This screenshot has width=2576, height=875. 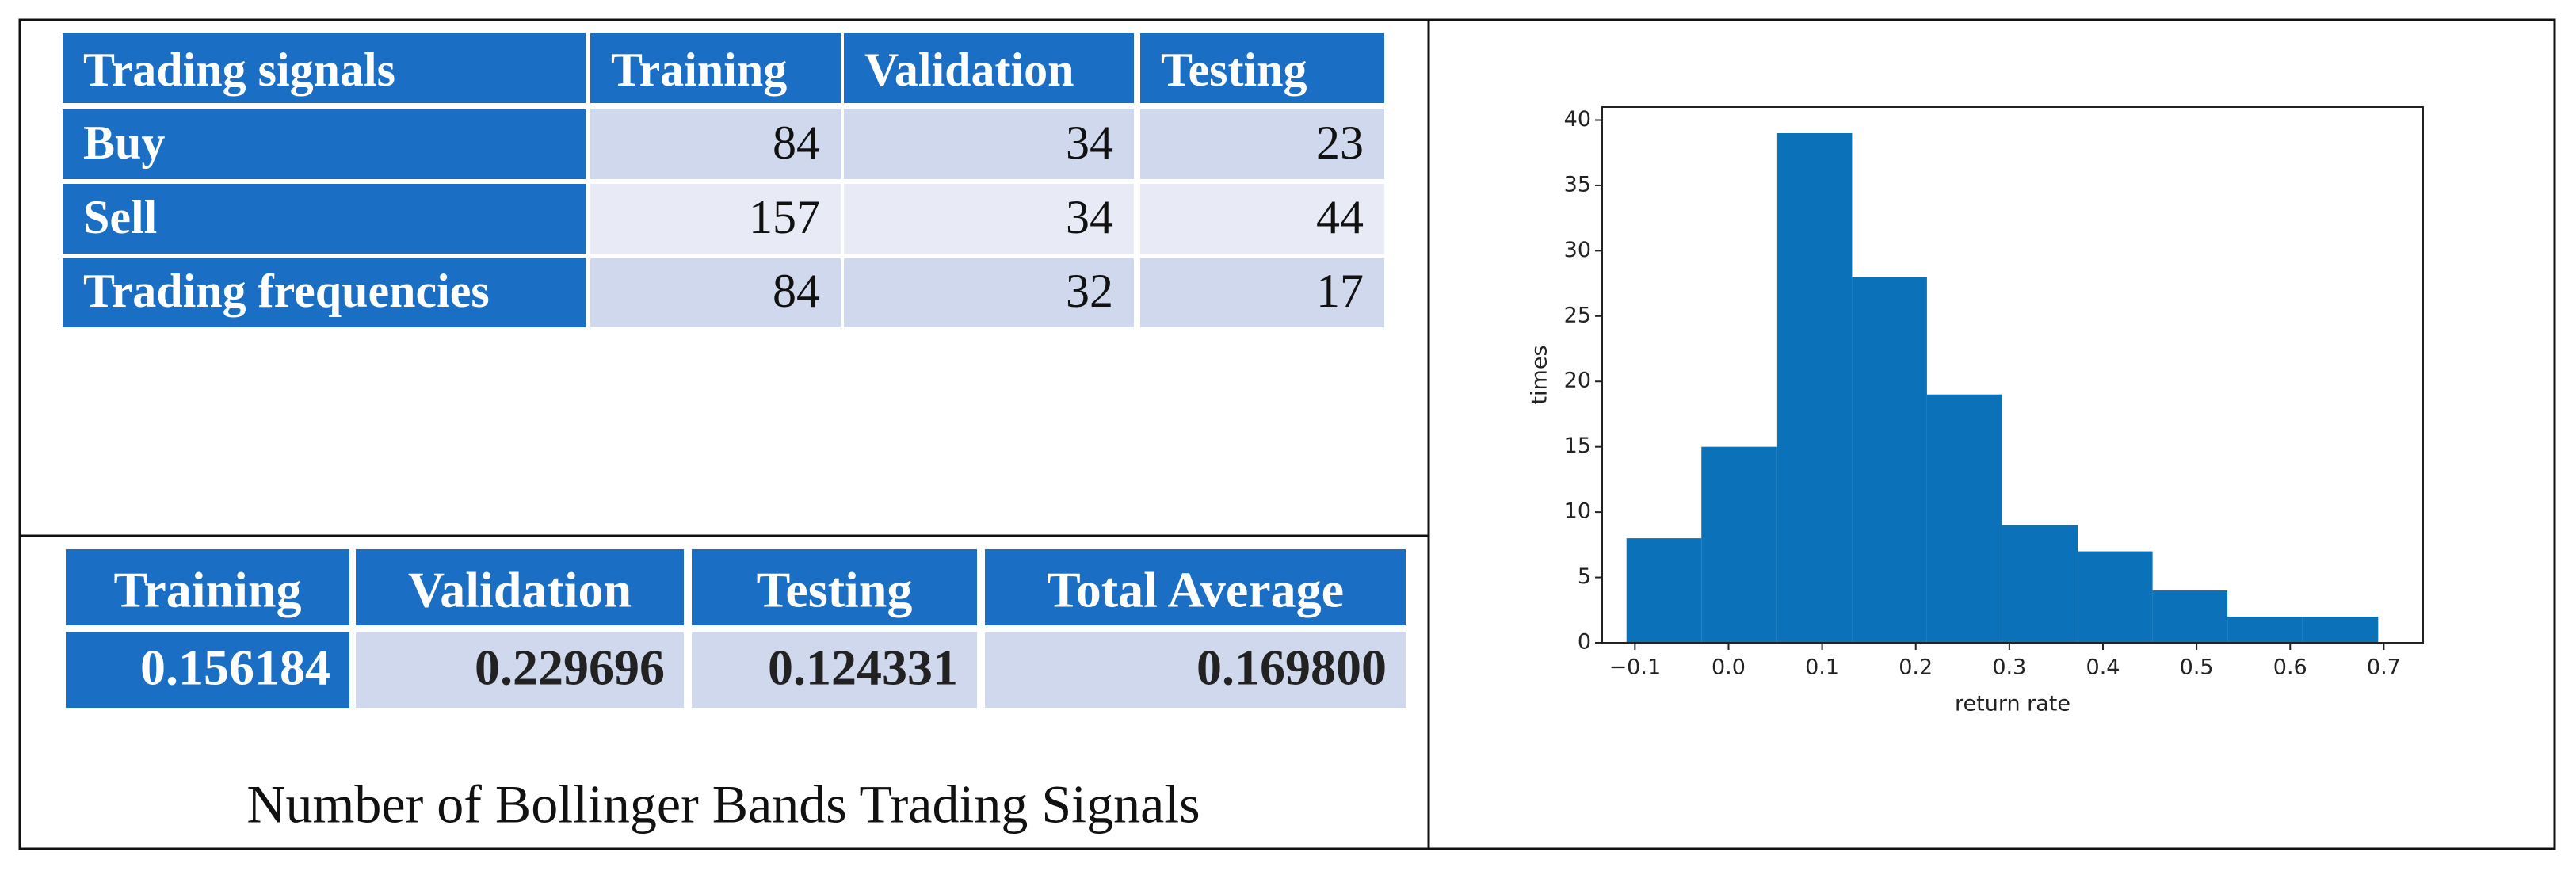 I want to click on cell-value: 157, so click(x=784, y=217).